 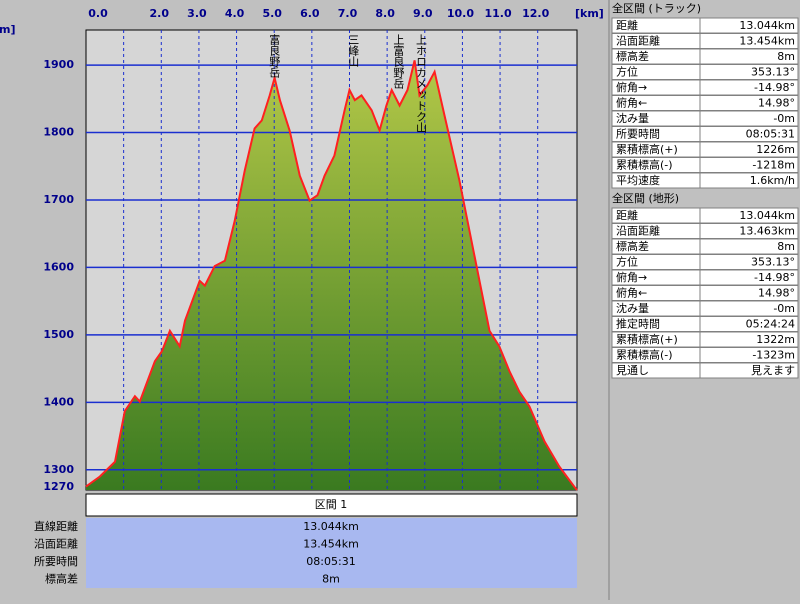 I want to click on y-unit: [m], so click(x=8, y=29).